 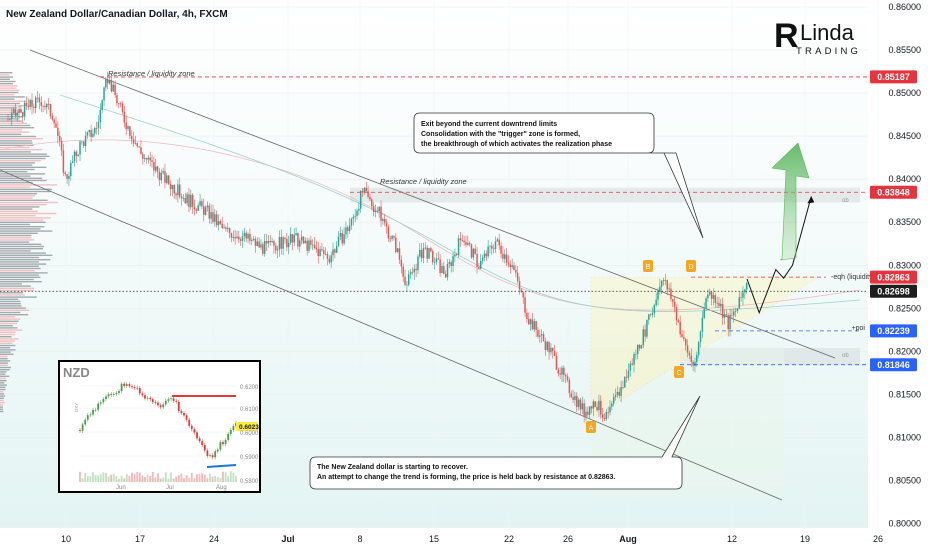 What do you see at coordinates (434, 539) in the screenshot?
I see `x-tick-label: 15` at bounding box center [434, 539].